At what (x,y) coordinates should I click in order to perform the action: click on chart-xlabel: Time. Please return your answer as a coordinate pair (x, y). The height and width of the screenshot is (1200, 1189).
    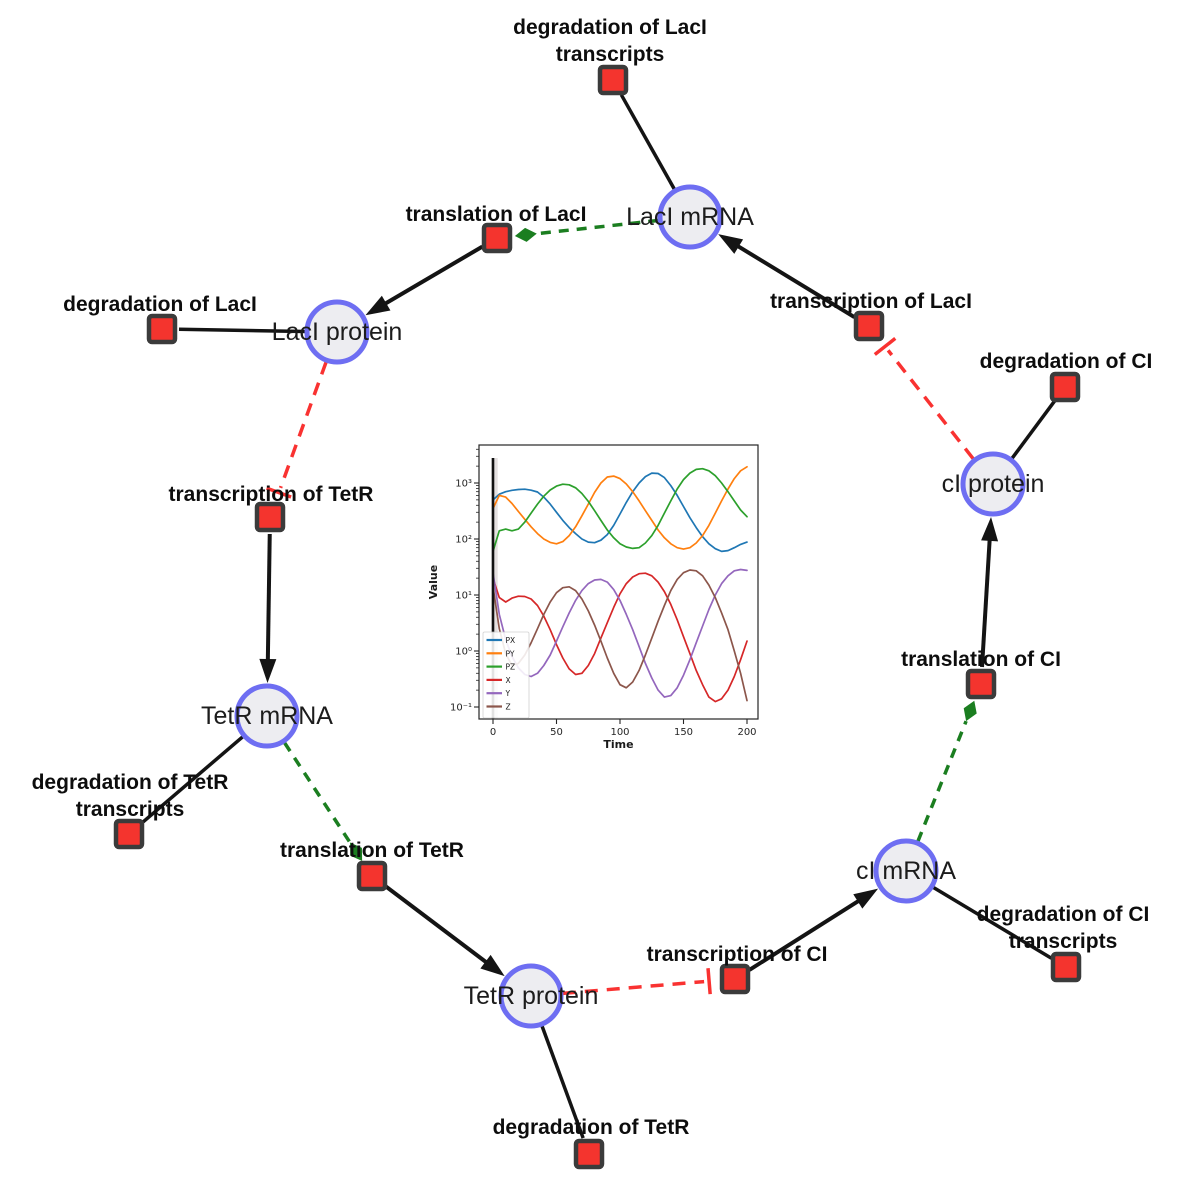
    Looking at the image, I should click on (618, 744).